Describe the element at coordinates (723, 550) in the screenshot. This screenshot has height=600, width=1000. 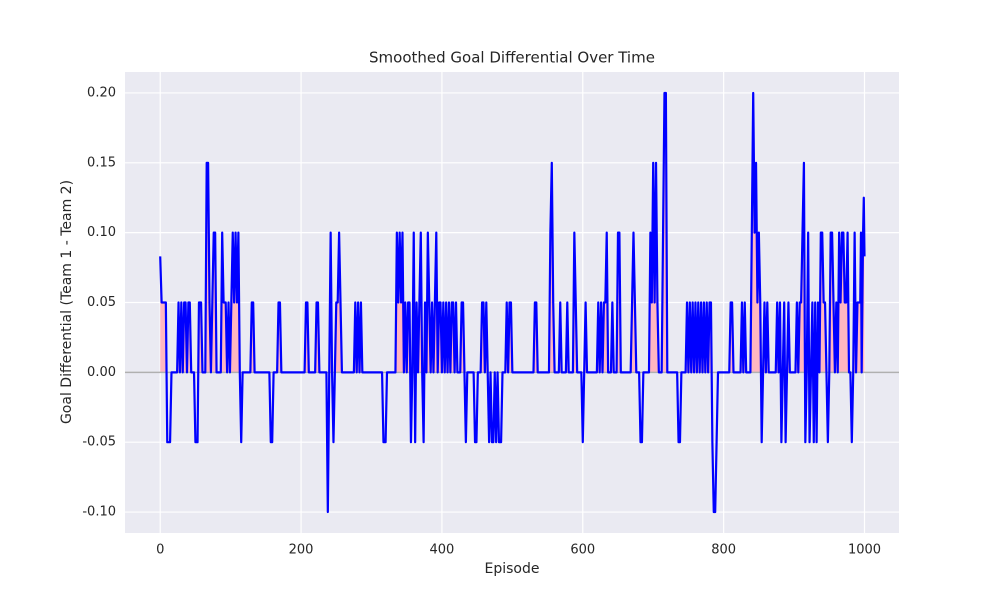
I see `x-tick-label: 800` at that location.